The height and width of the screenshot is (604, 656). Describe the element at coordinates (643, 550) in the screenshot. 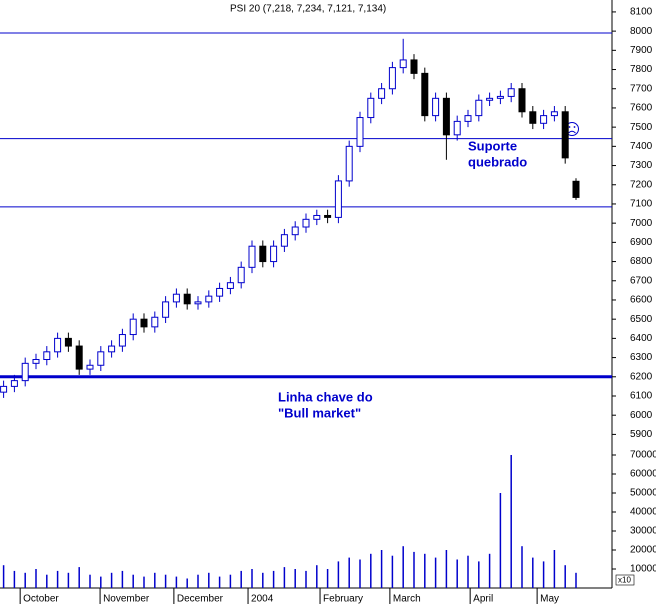

I see `y-tick-label: 20000` at that location.